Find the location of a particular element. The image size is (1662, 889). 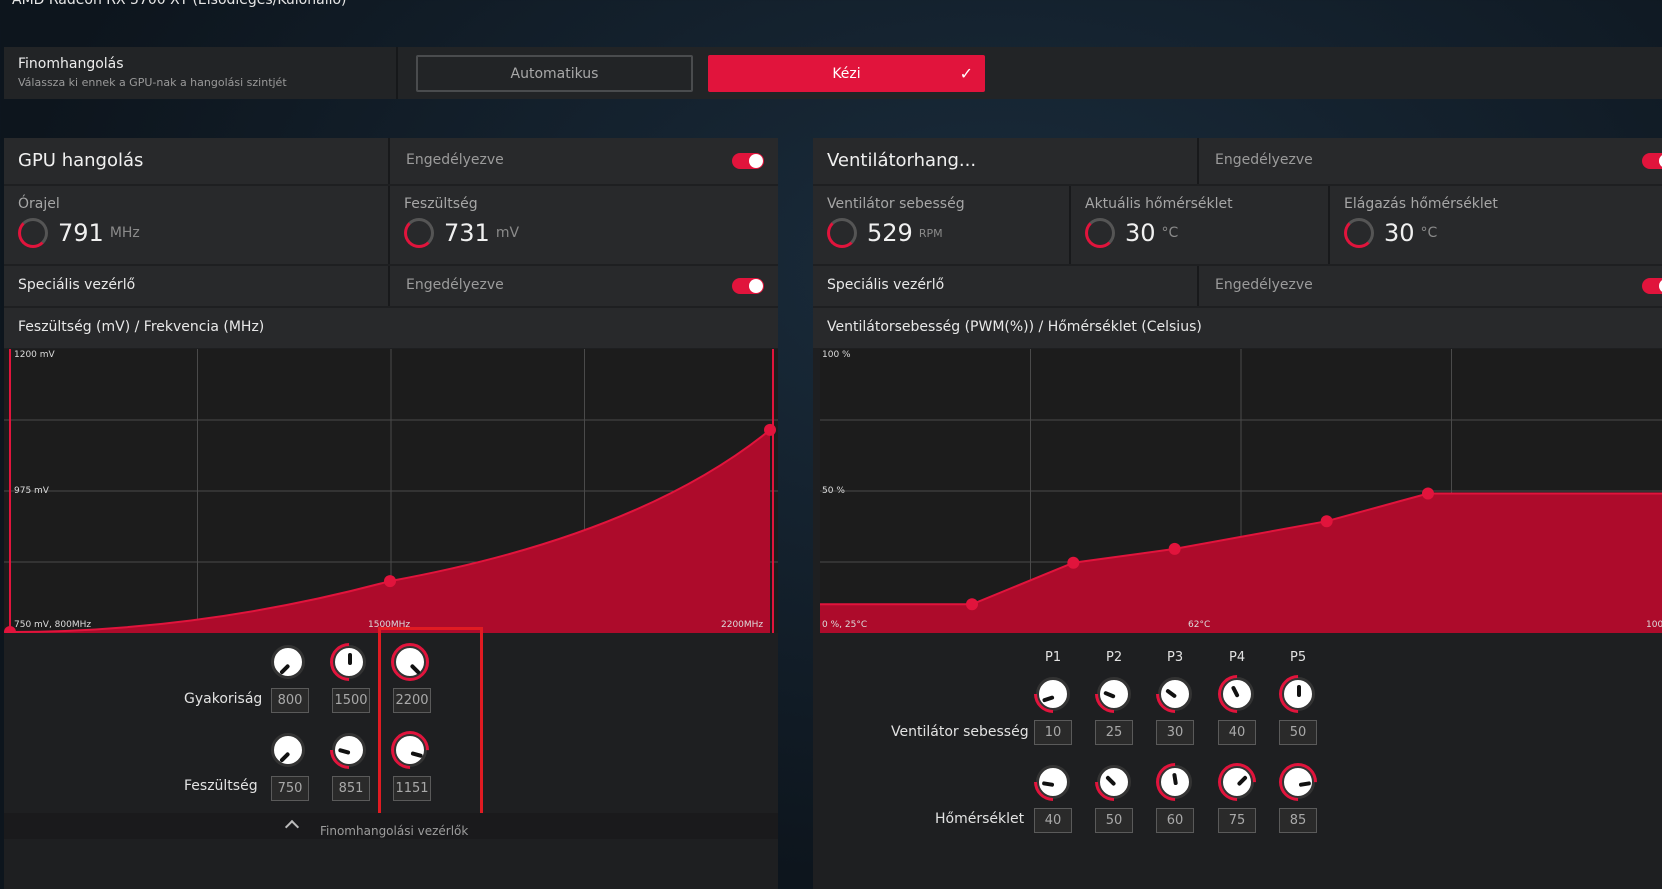

temperature-value-p2: 50 is located at coordinates (1114, 820).